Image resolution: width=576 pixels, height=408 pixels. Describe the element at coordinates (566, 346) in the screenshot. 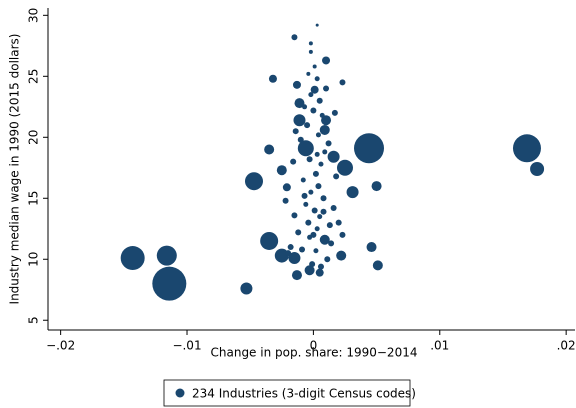

I see `x-tick-label: .02` at that location.